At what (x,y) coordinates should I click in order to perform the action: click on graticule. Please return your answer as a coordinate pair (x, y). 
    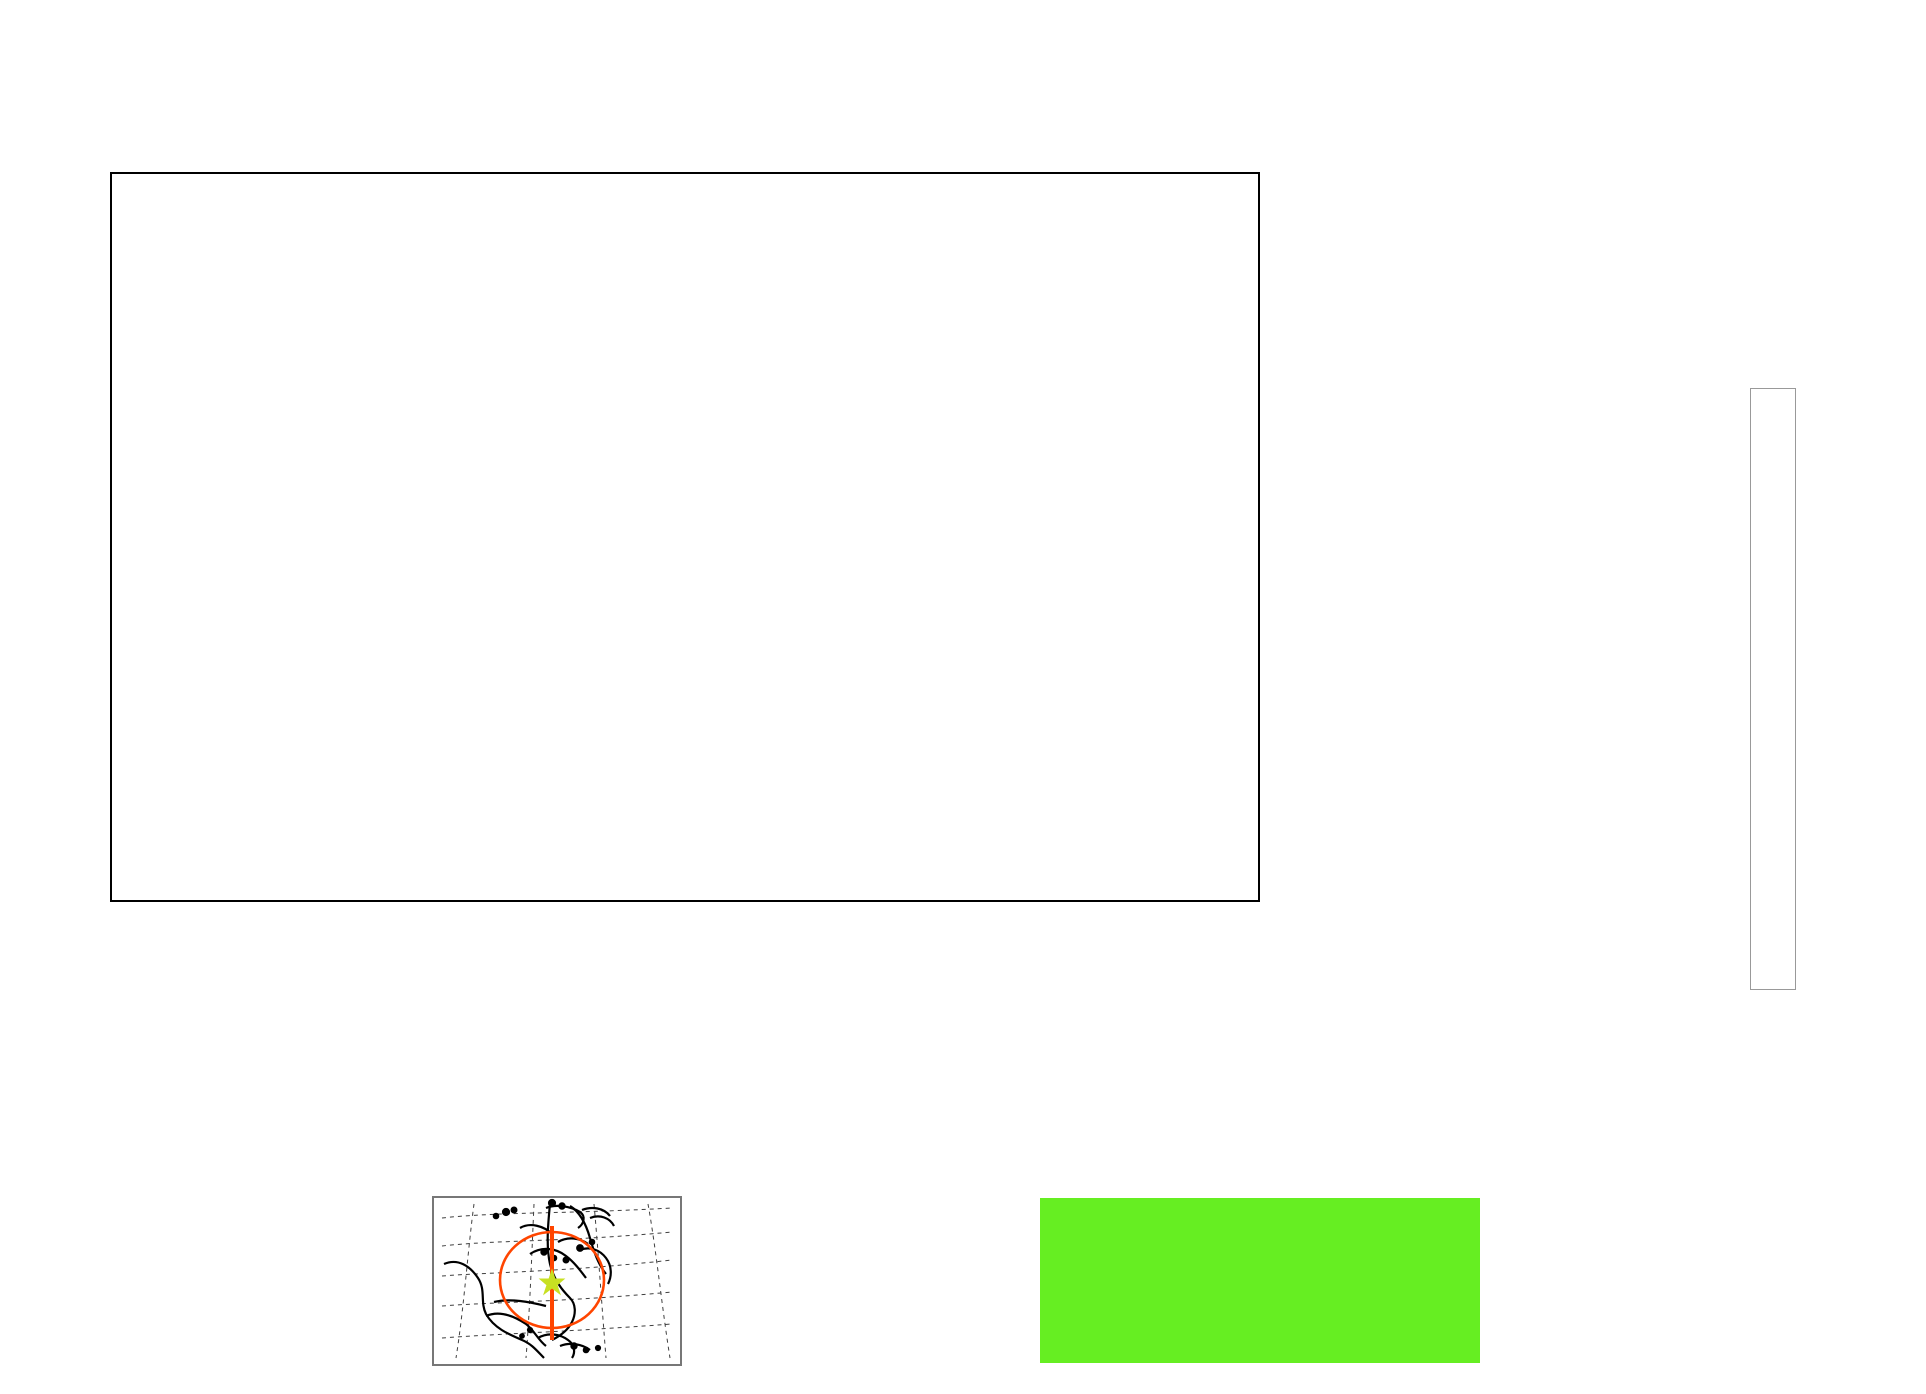
    Looking at the image, I should click on (557, 1281).